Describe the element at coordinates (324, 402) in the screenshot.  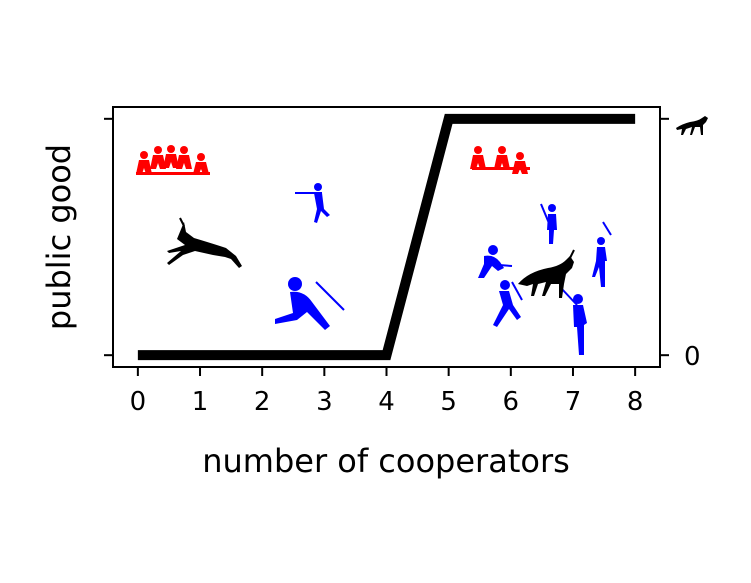
I see `x-tick-label-3: 3` at that location.